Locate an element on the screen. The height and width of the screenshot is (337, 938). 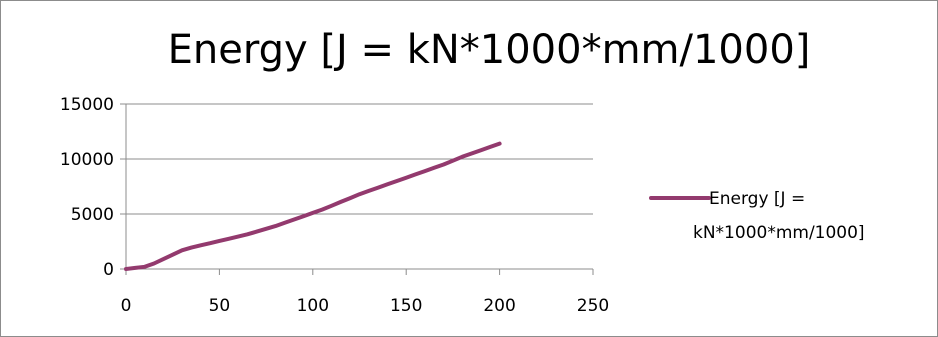
y-tick-label: 5000 is located at coordinates (92, 215).